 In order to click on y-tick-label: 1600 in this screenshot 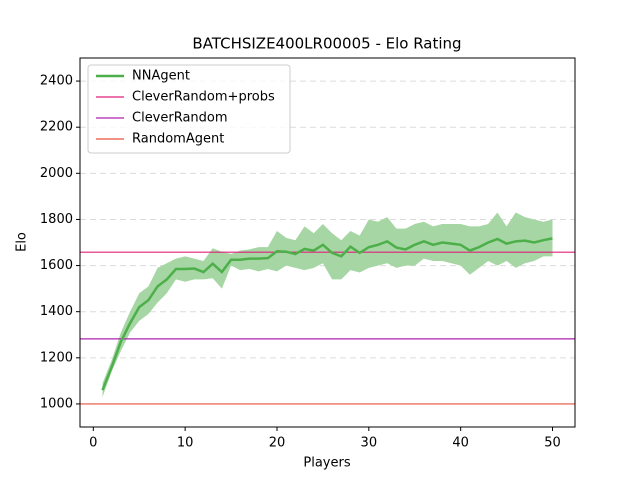, I will do `click(56, 265)`.